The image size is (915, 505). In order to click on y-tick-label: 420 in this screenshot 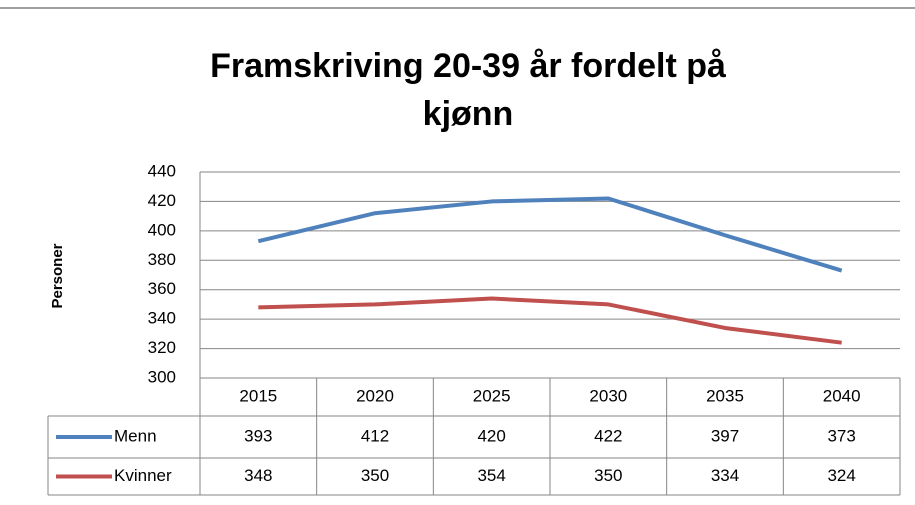, I will do `click(162, 200)`.